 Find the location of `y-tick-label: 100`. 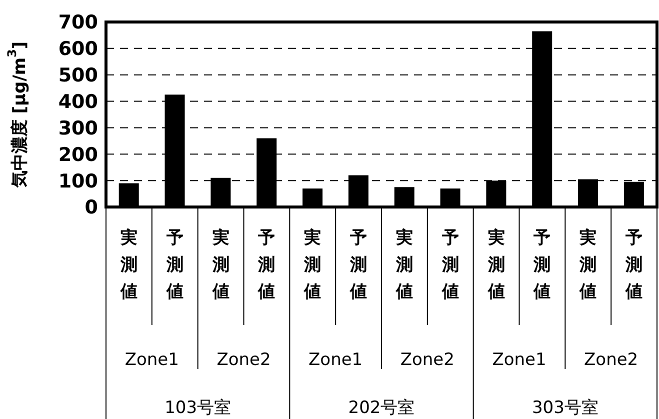

y-tick-label: 100 is located at coordinates (78, 181).